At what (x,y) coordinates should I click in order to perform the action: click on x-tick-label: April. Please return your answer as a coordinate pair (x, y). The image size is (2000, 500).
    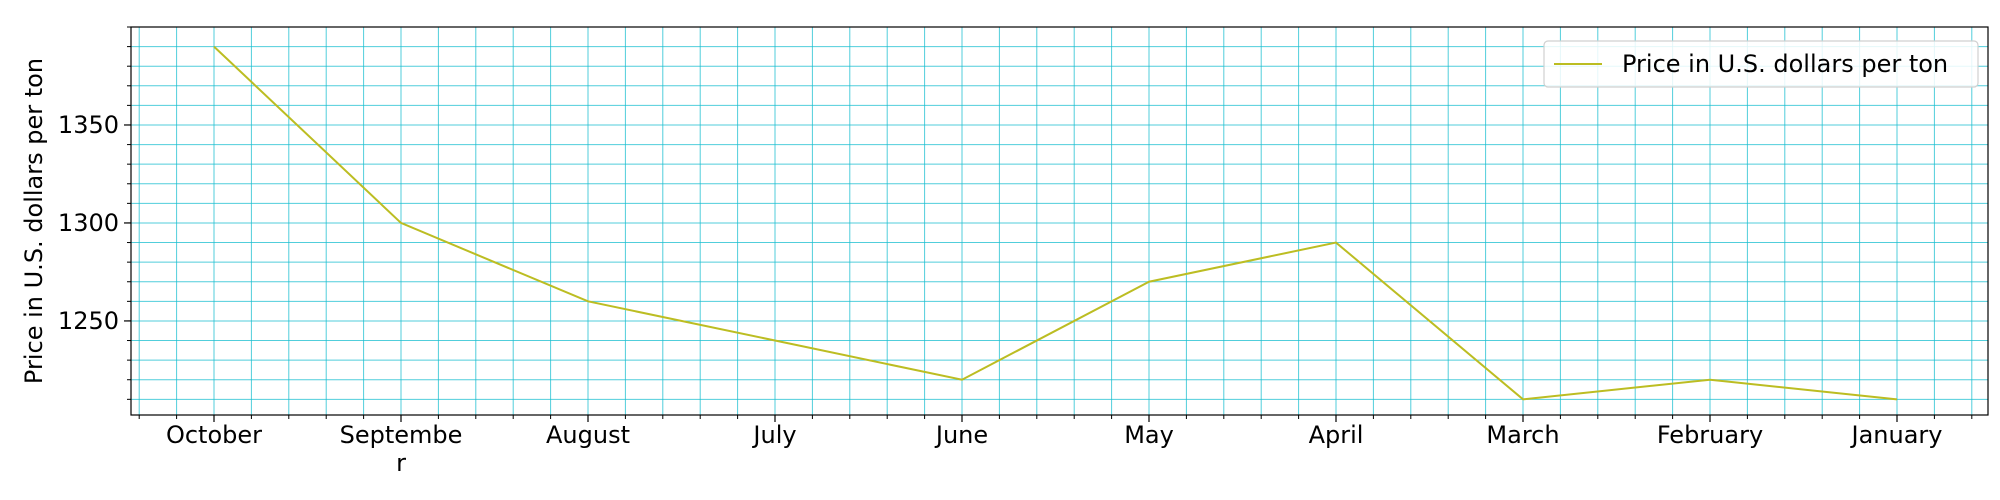
    Looking at the image, I should click on (1336, 435).